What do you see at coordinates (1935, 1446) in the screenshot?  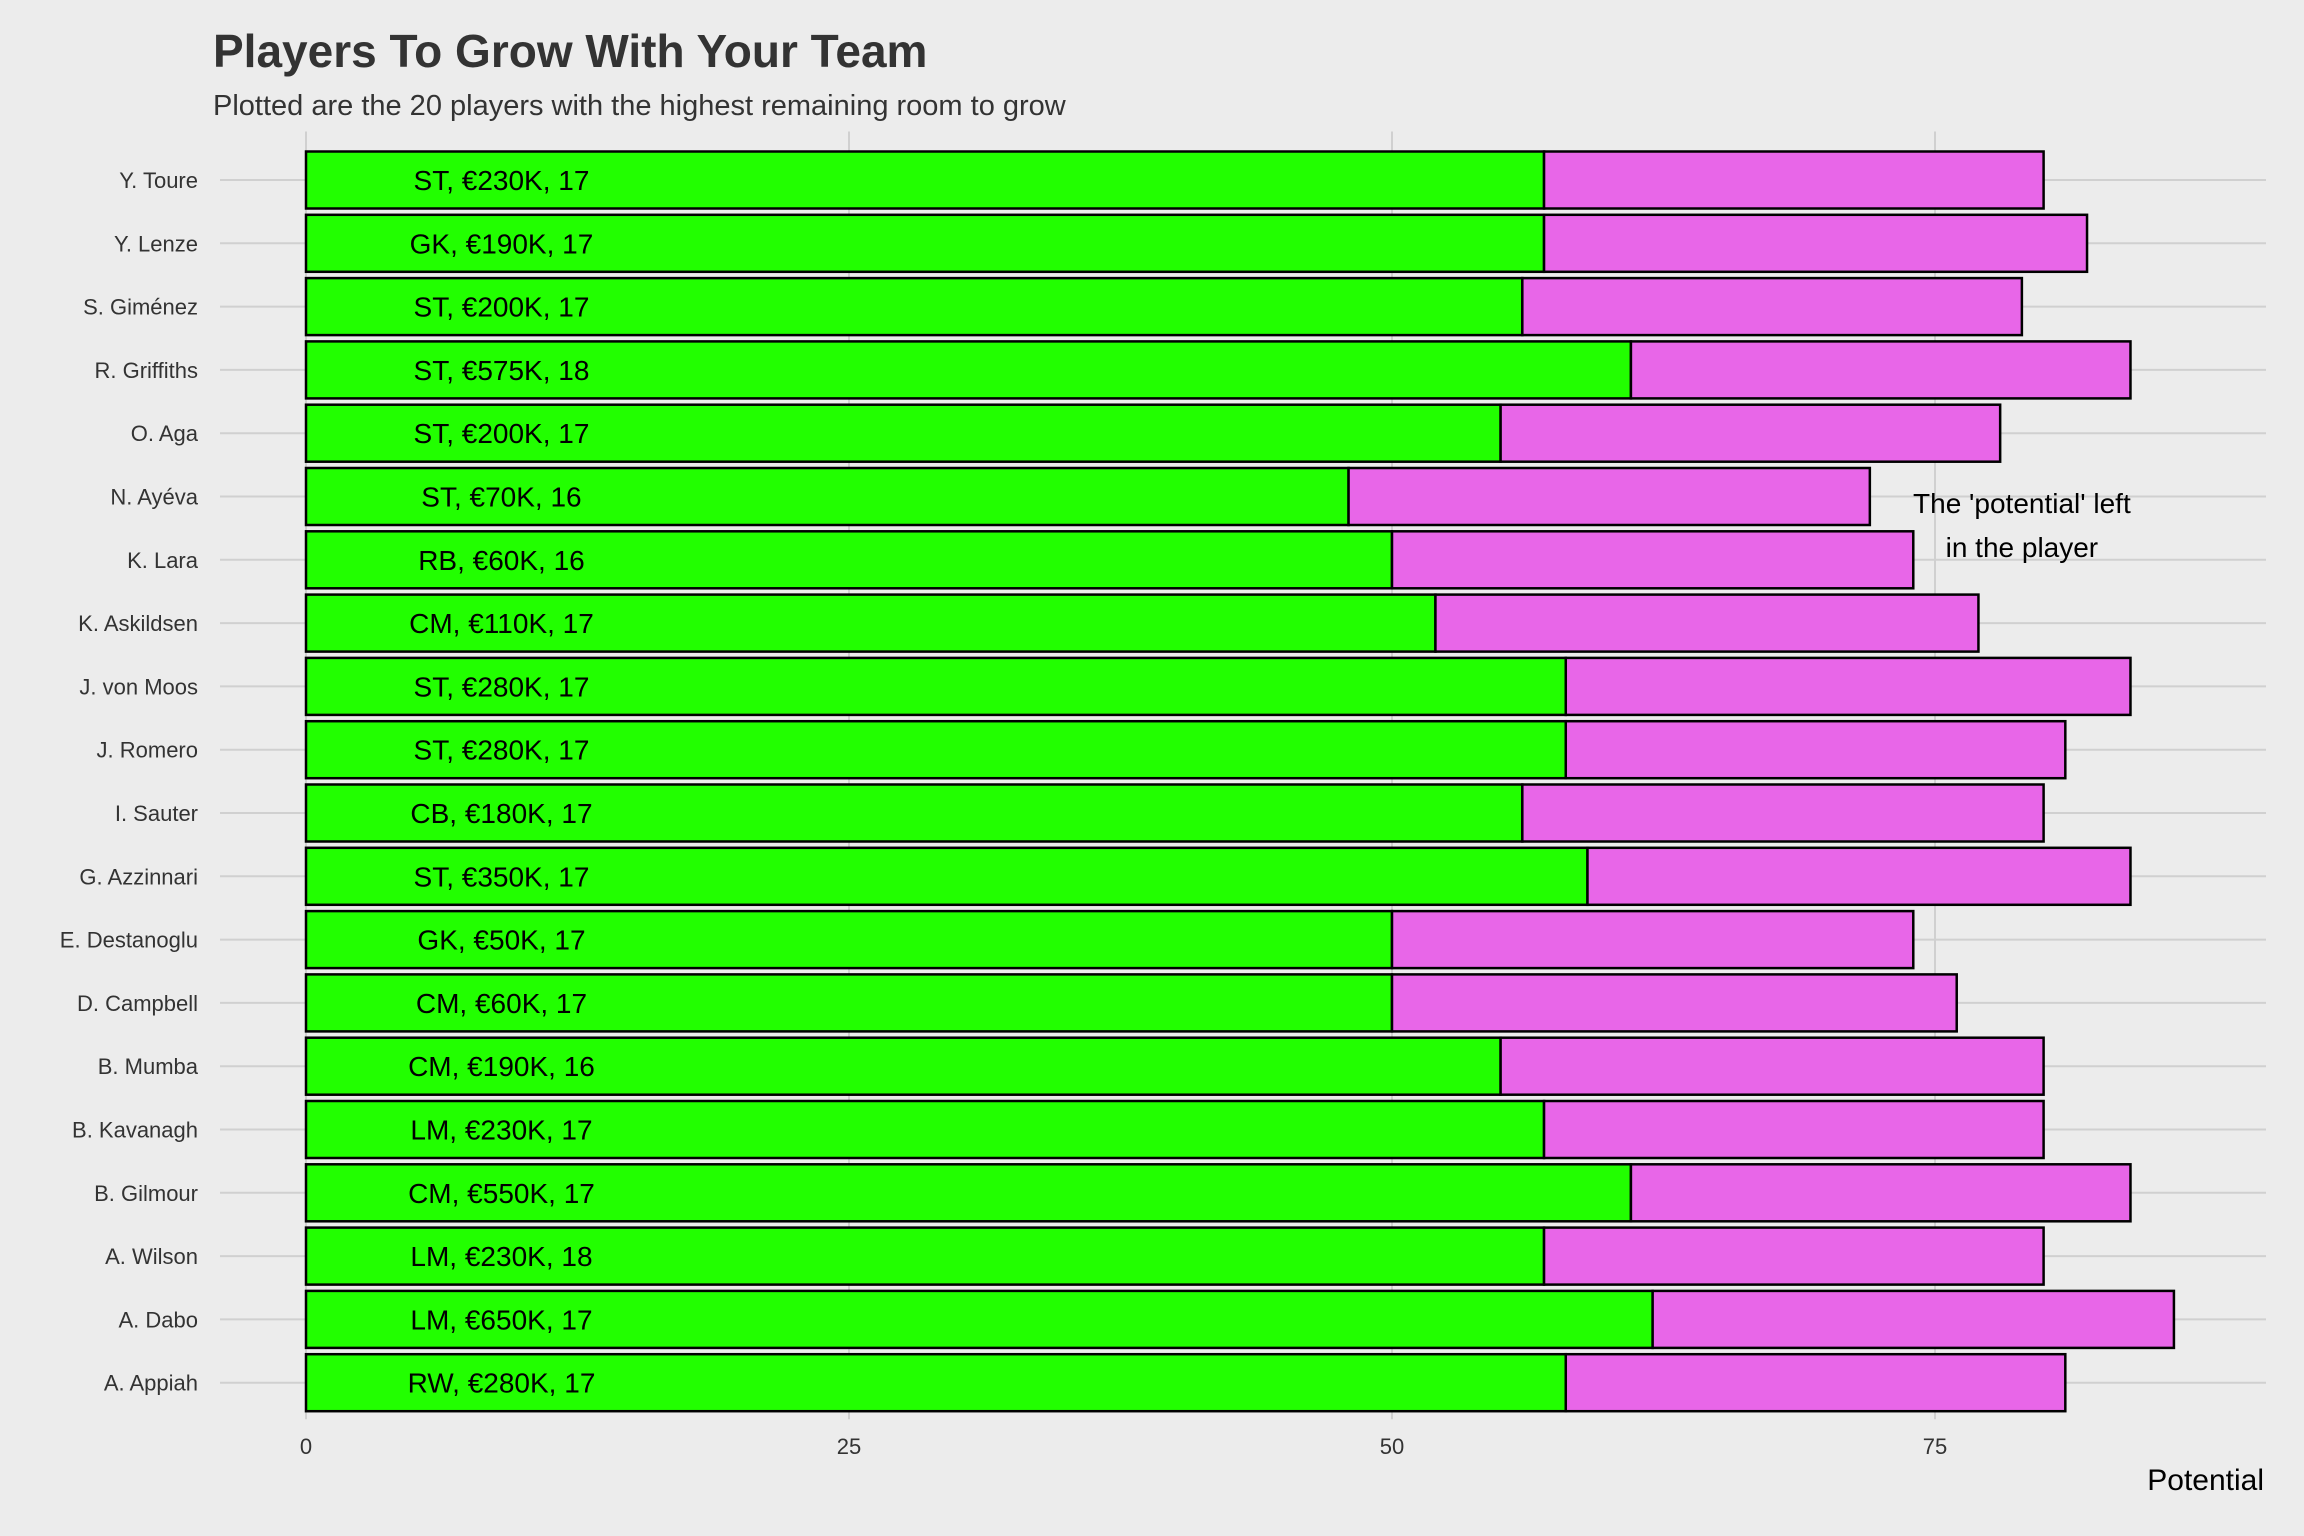 I see `x-tick-label: 75` at bounding box center [1935, 1446].